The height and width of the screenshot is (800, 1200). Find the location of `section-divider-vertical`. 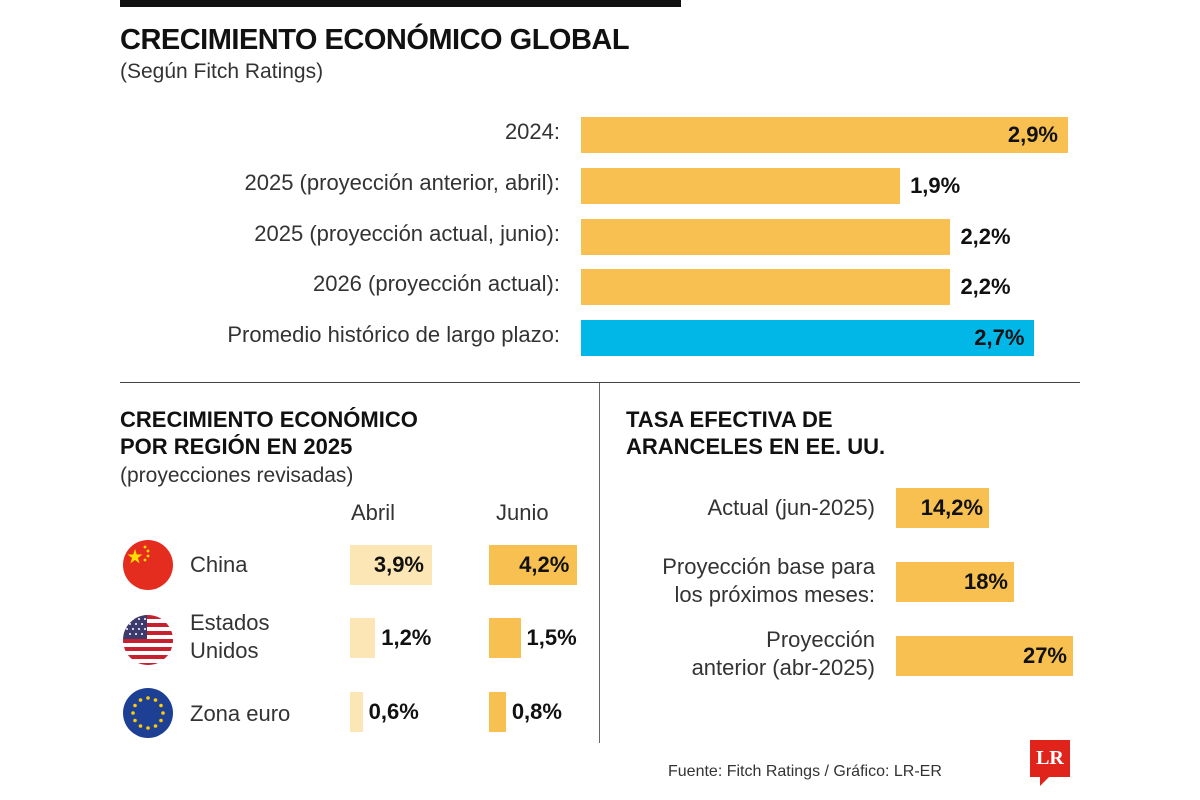

section-divider-vertical is located at coordinates (599, 563).